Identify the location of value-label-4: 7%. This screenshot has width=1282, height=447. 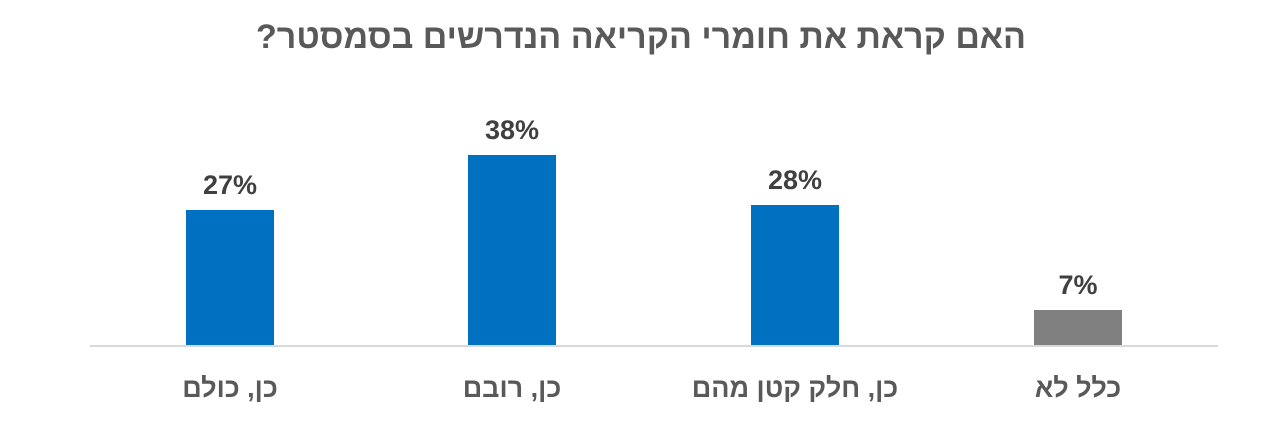
(1077, 285).